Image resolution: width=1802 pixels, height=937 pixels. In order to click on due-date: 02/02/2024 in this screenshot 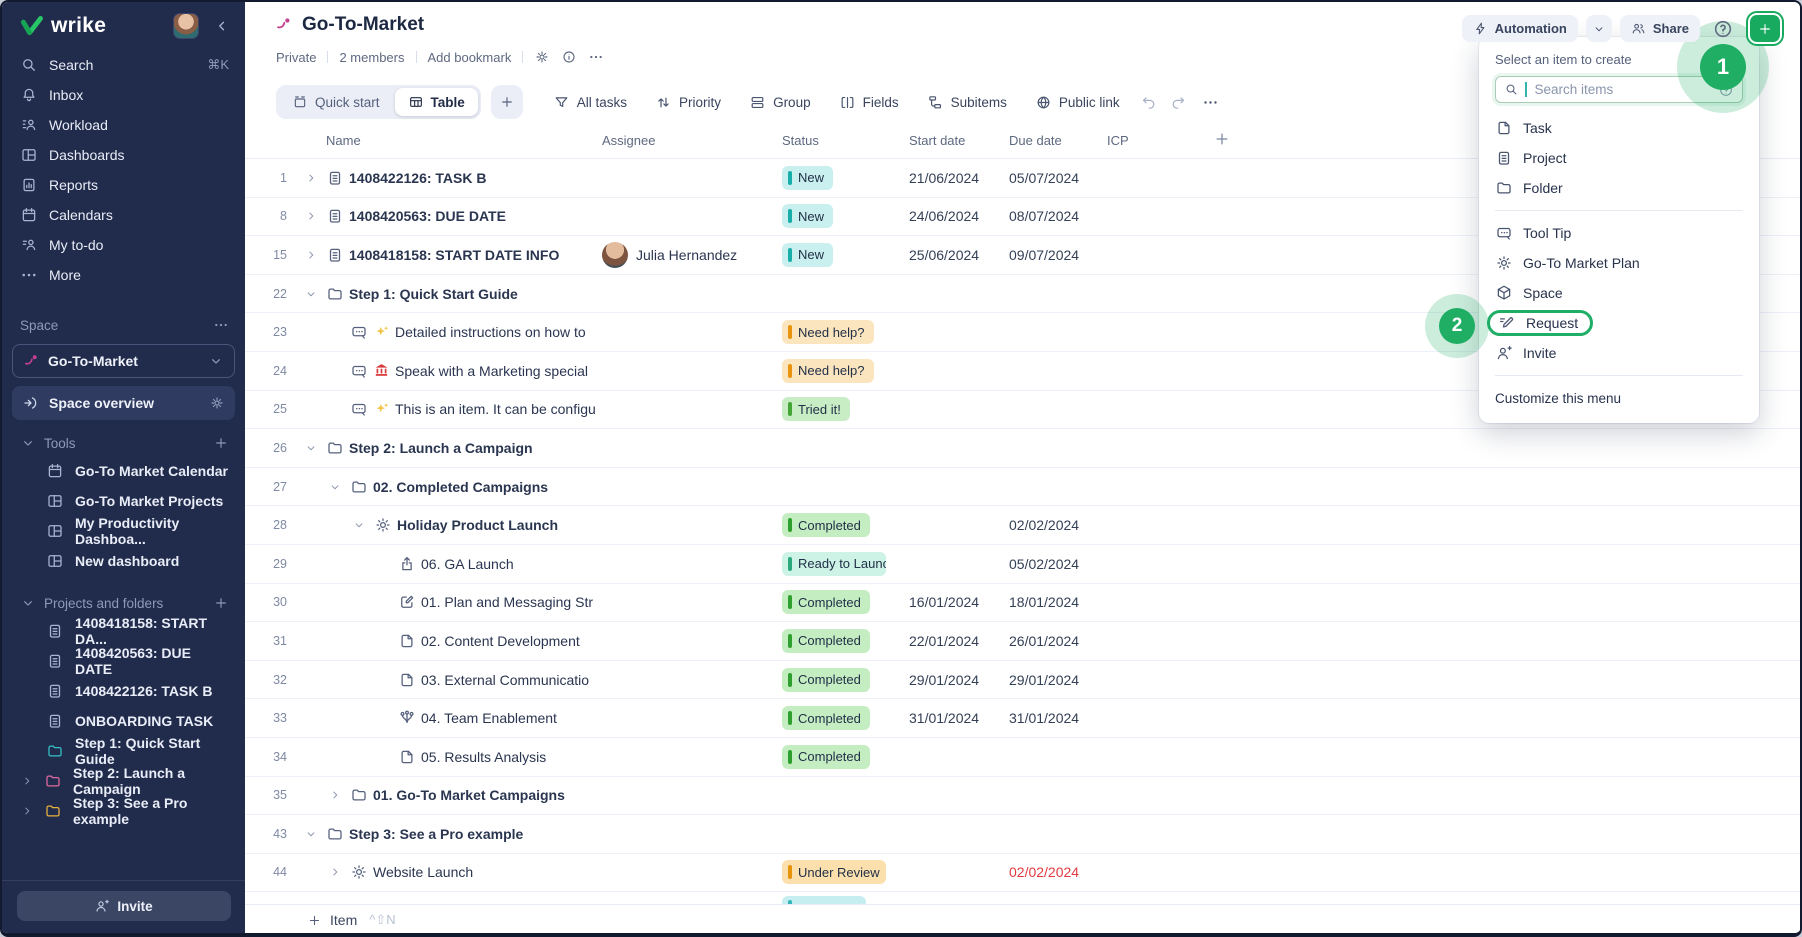, I will do `click(1044, 525)`.